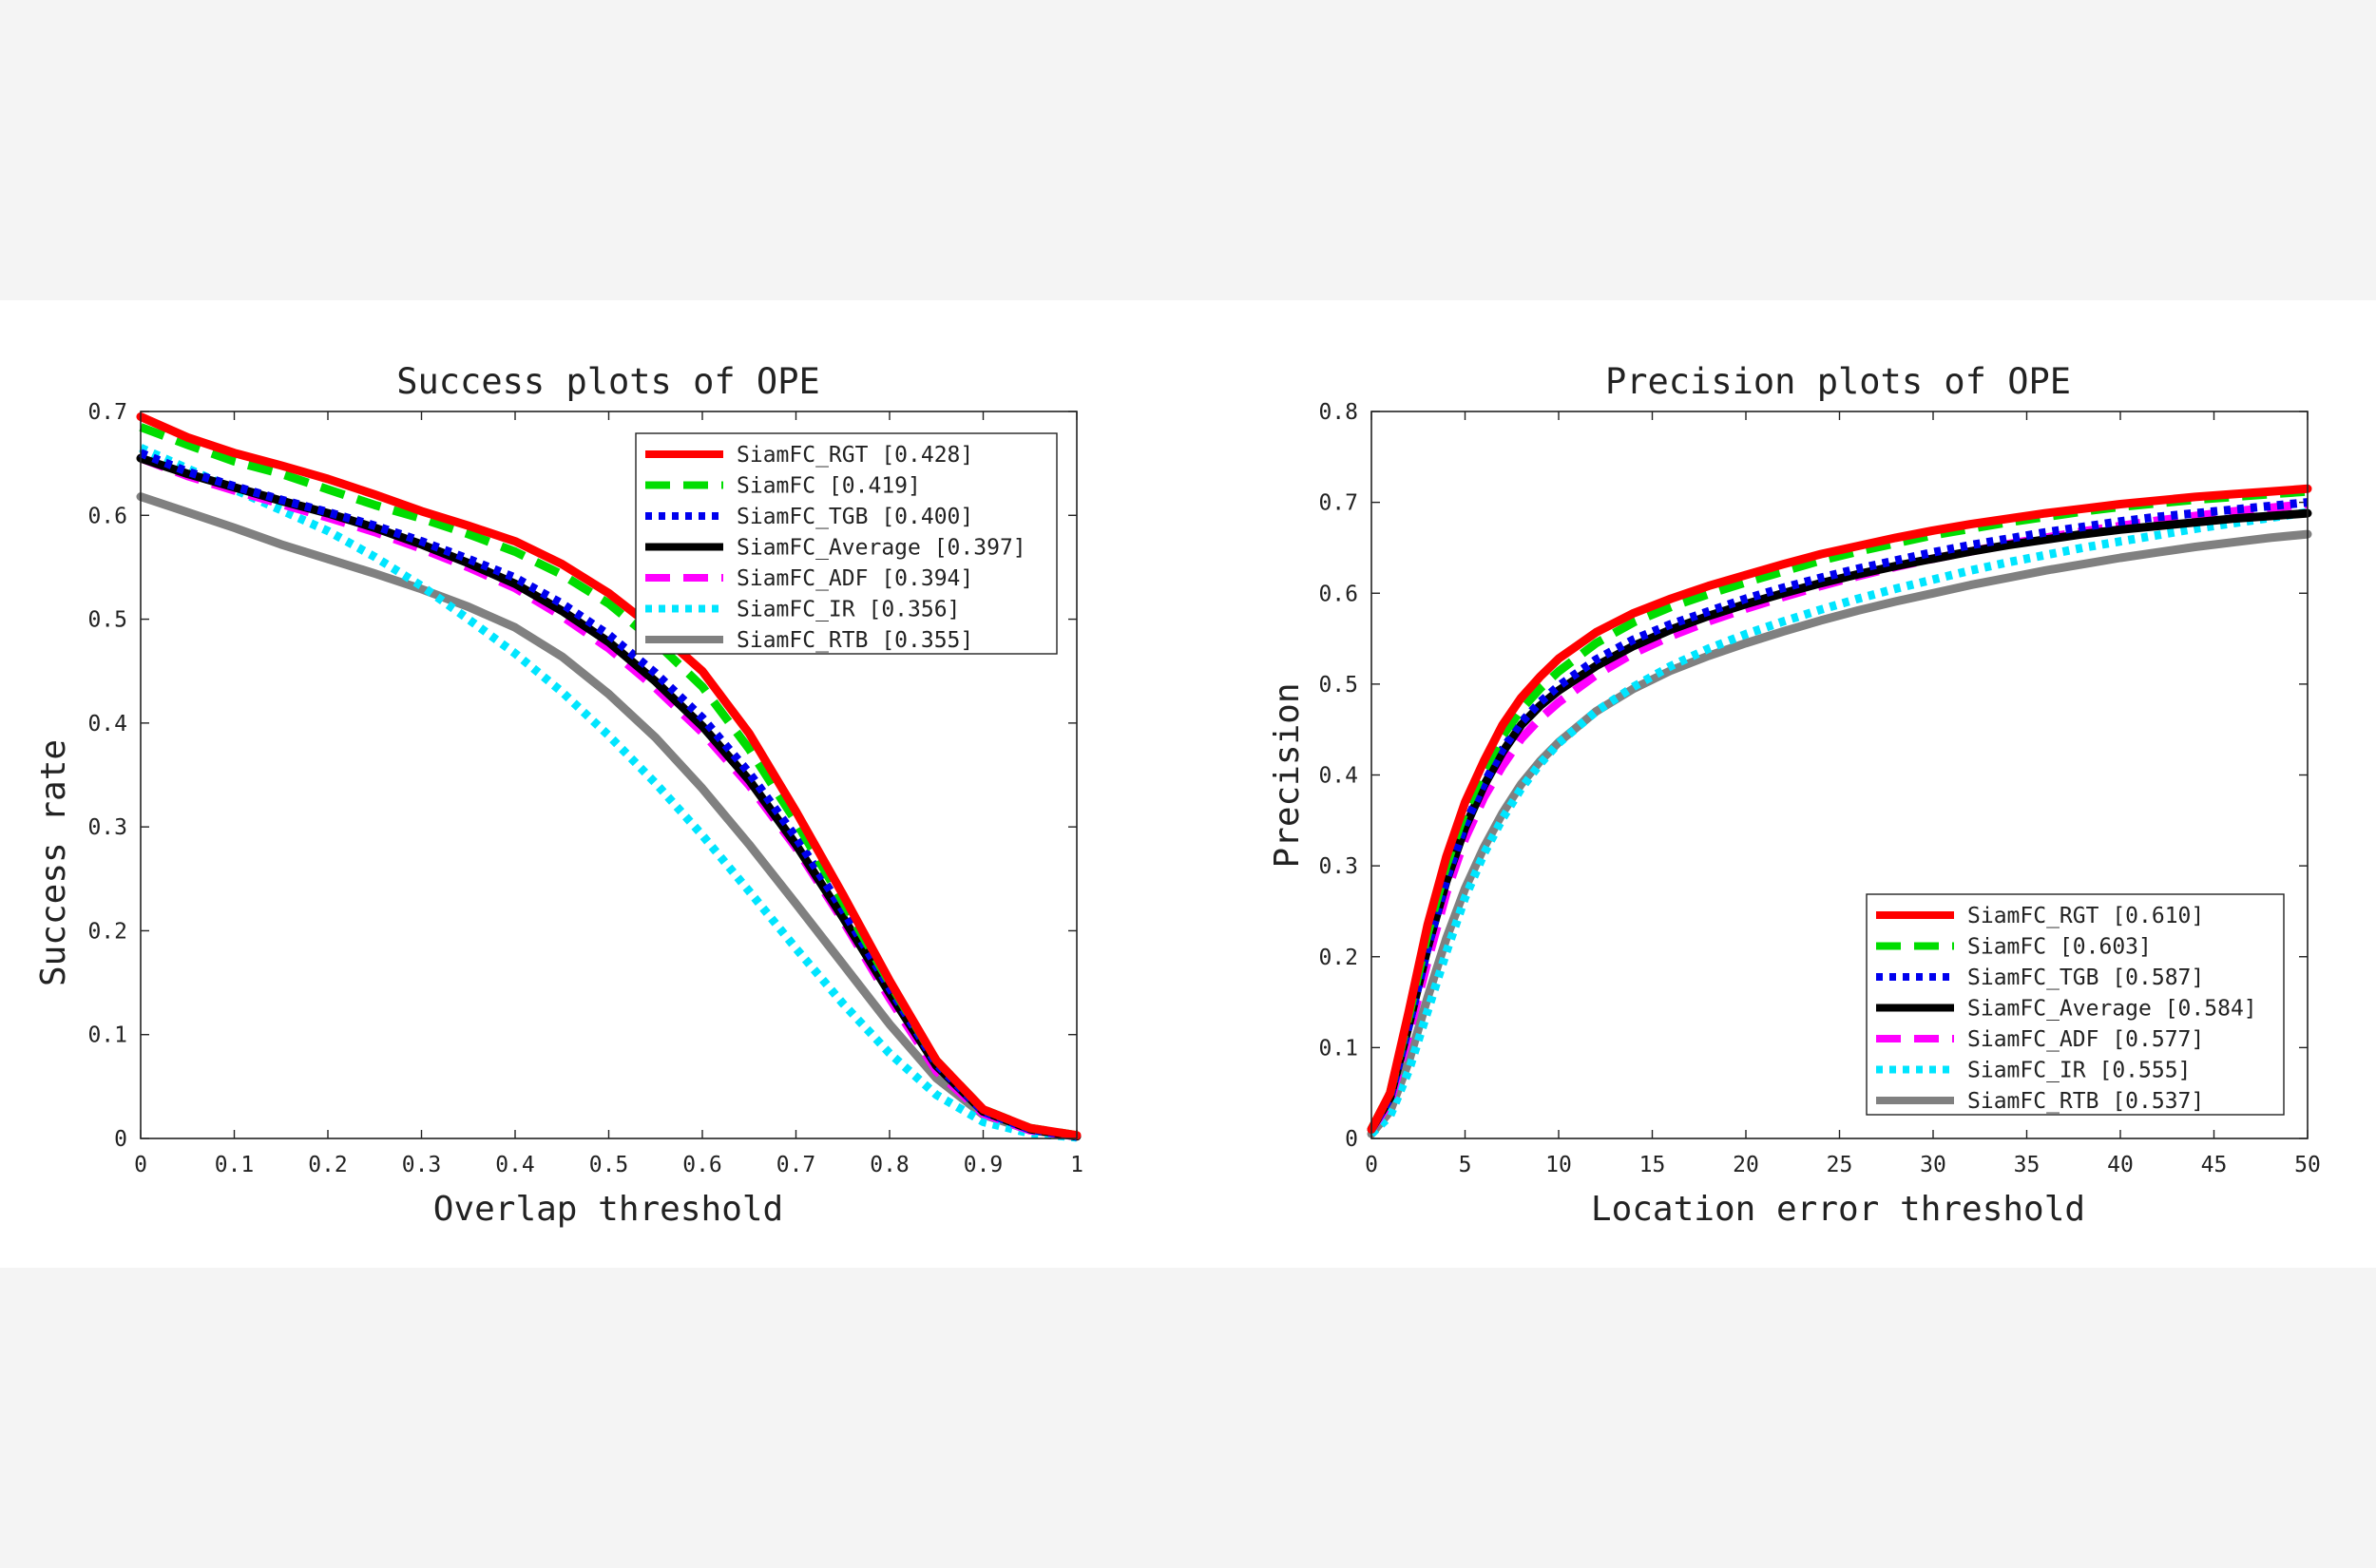 This screenshot has height=1568, width=2376. What do you see at coordinates (1076, 1165) in the screenshot?
I see `x-tick-label: 1` at bounding box center [1076, 1165].